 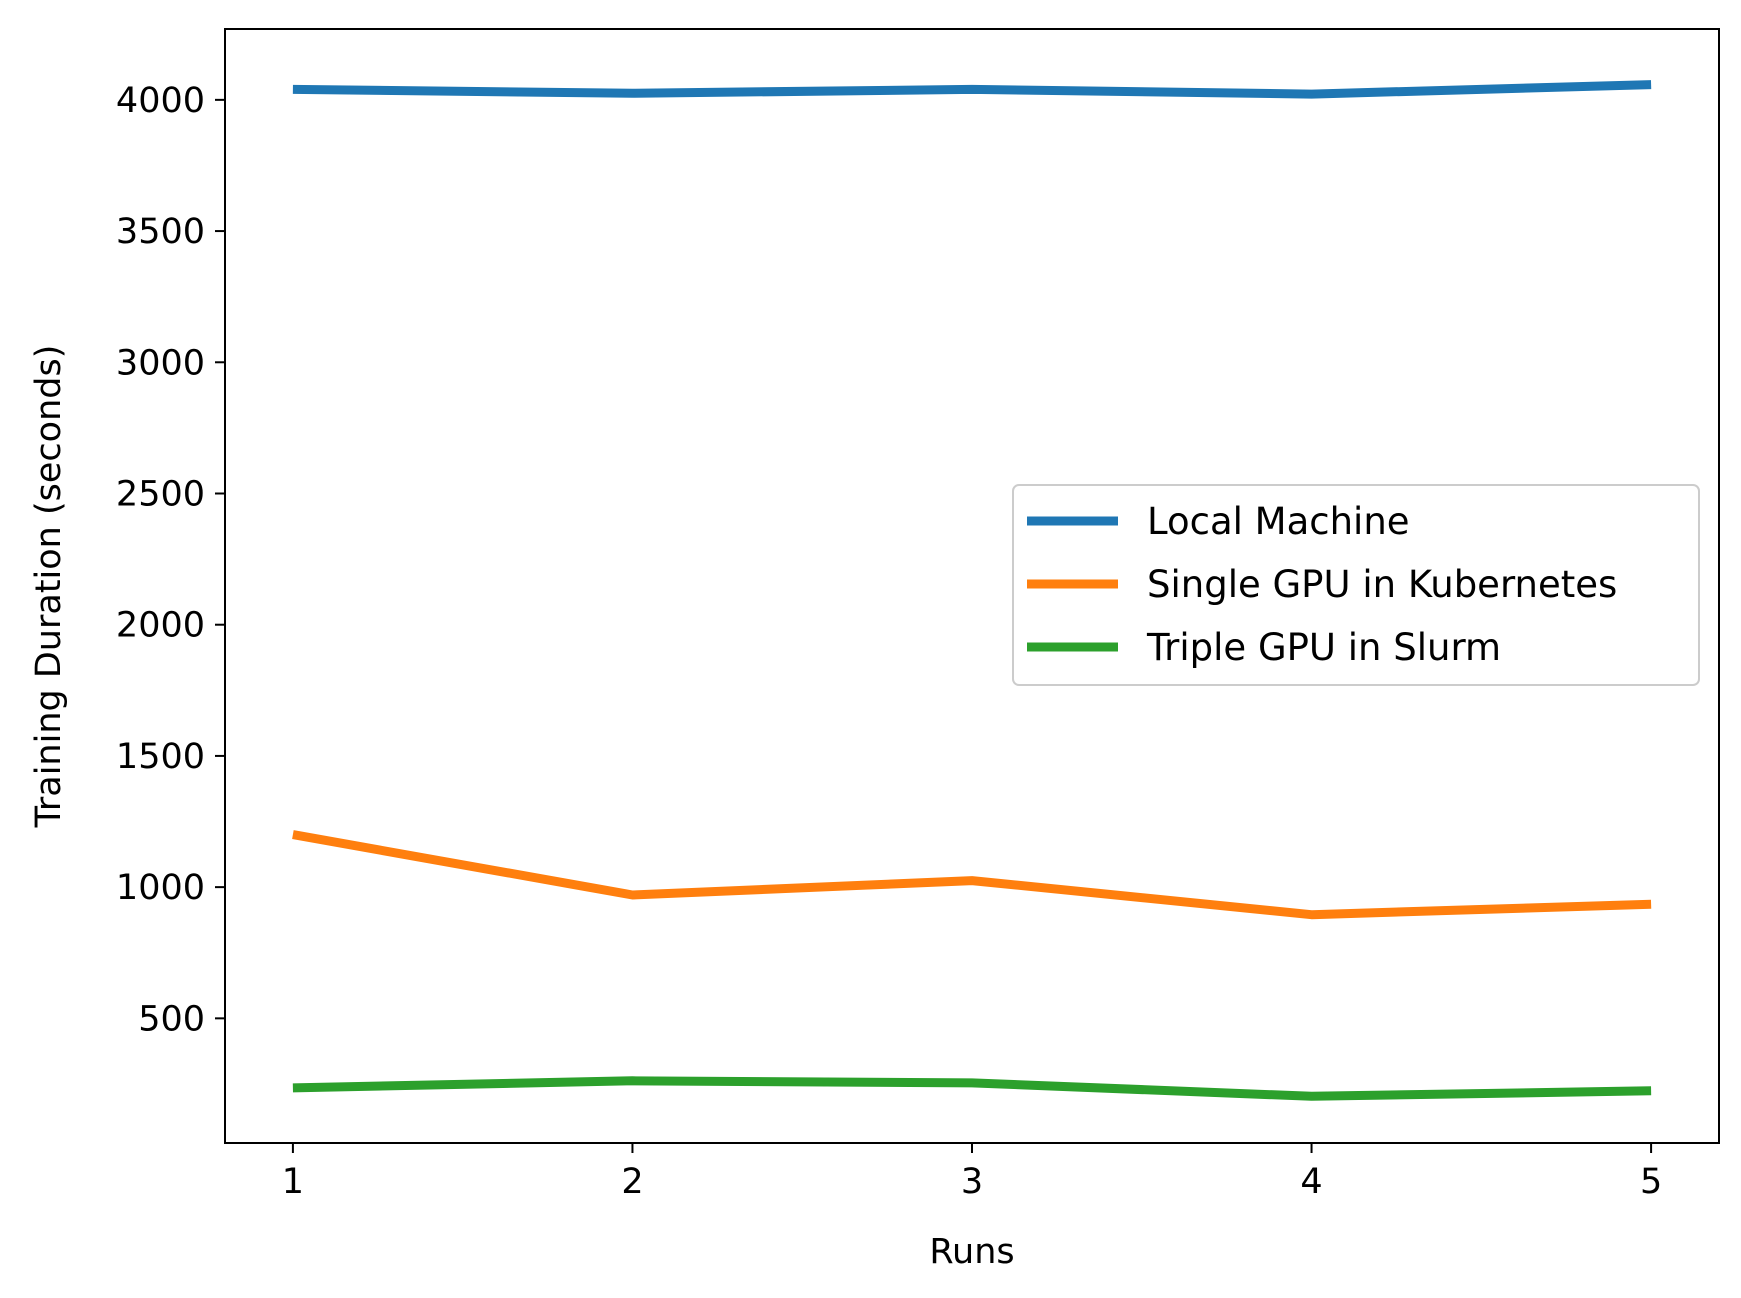 I want to click on y-tick-label: 2500, so click(x=160, y=494).